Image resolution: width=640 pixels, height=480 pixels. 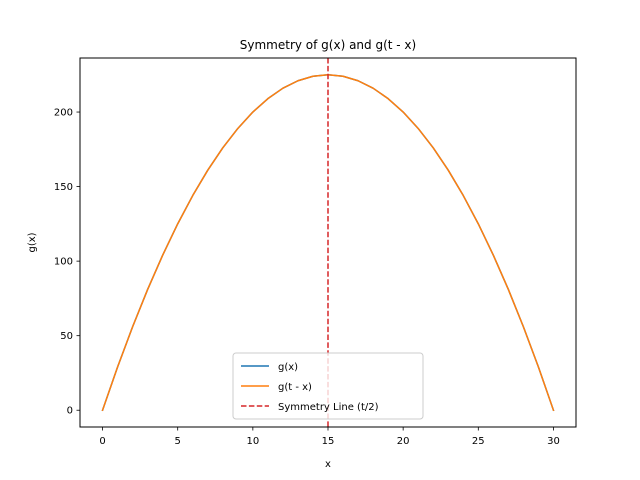 I want to click on y-axis-label: g(x), so click(x=32, y=242).